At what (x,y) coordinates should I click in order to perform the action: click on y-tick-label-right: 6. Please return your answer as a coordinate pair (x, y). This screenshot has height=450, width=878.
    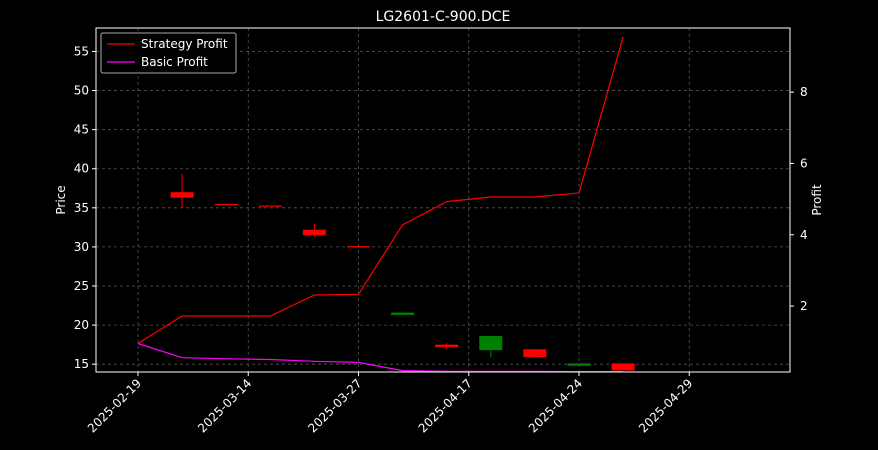
    Looking at the image, I should click on (804, 163).